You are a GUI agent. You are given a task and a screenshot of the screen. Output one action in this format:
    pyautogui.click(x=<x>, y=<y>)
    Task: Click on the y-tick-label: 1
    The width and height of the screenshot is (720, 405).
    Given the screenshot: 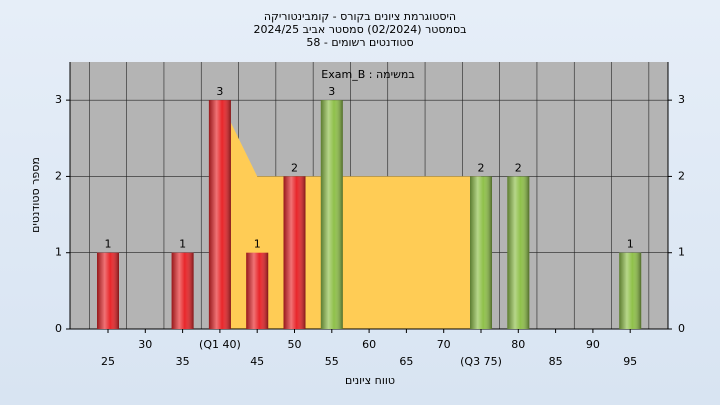 What is the action you would take?
    pyautogui.click(x=58, y=252)
    